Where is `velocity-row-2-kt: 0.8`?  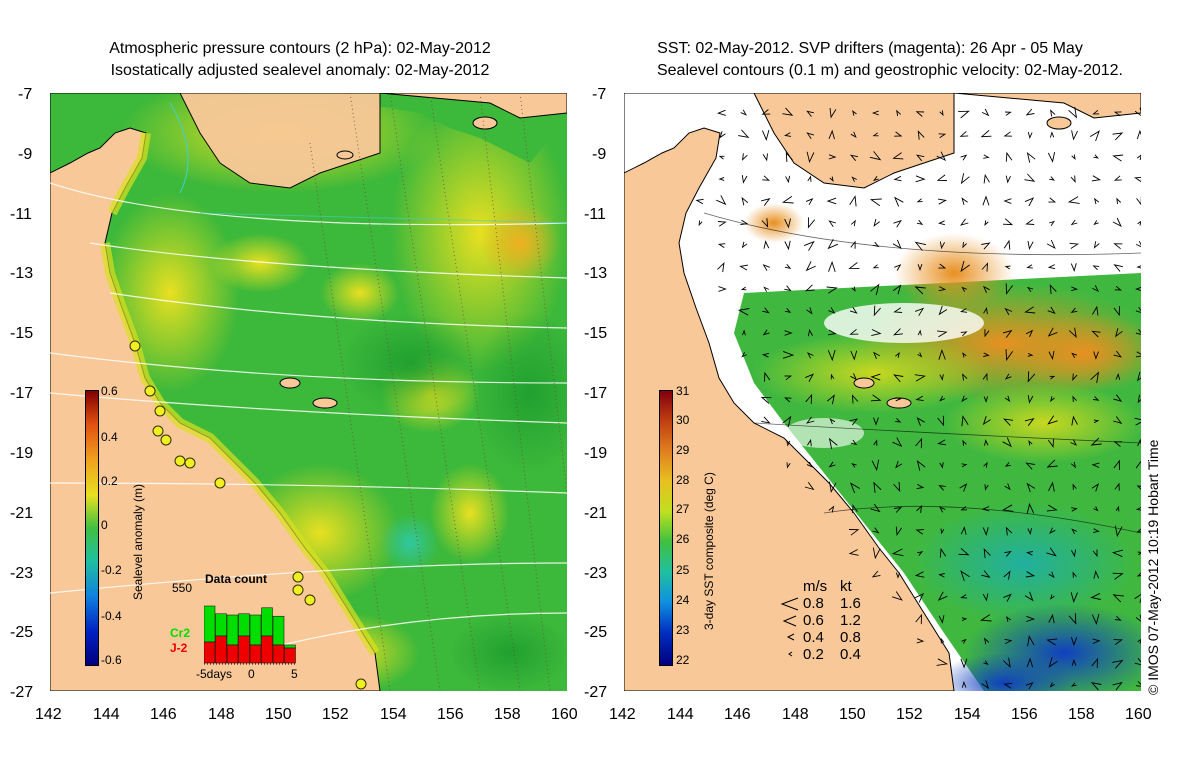
velocity-row-2-kt: 0.8 is located at coordinates (850, 637).